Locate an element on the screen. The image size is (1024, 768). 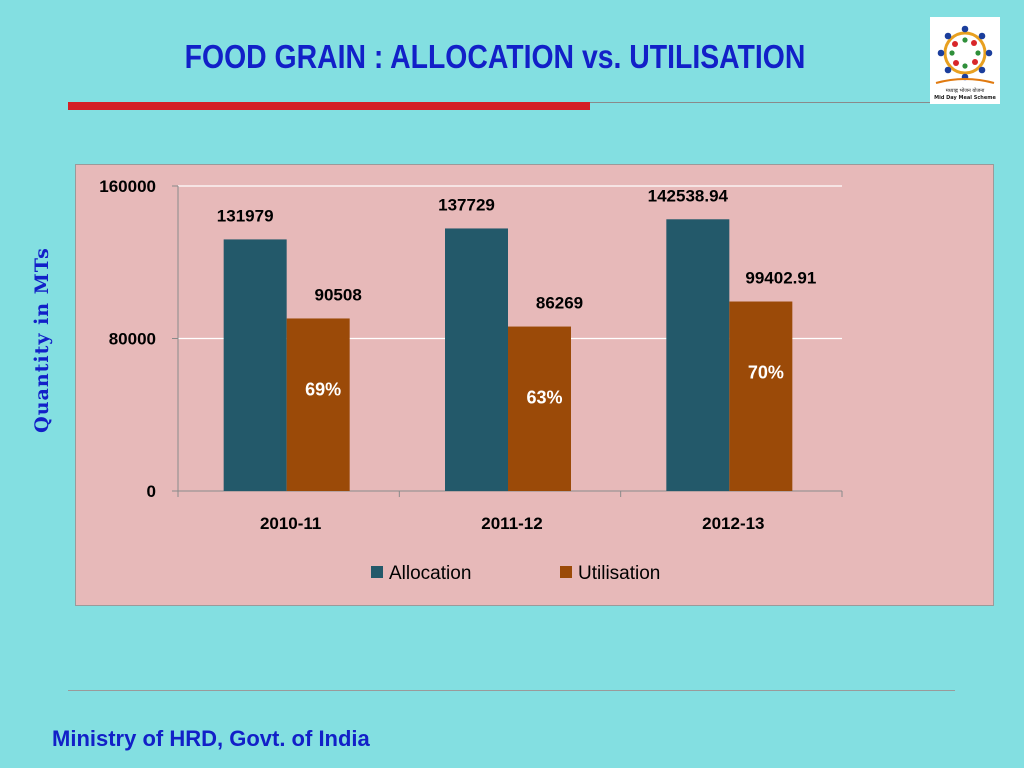
percent-label: 63% is located at coordinates (544, 398).